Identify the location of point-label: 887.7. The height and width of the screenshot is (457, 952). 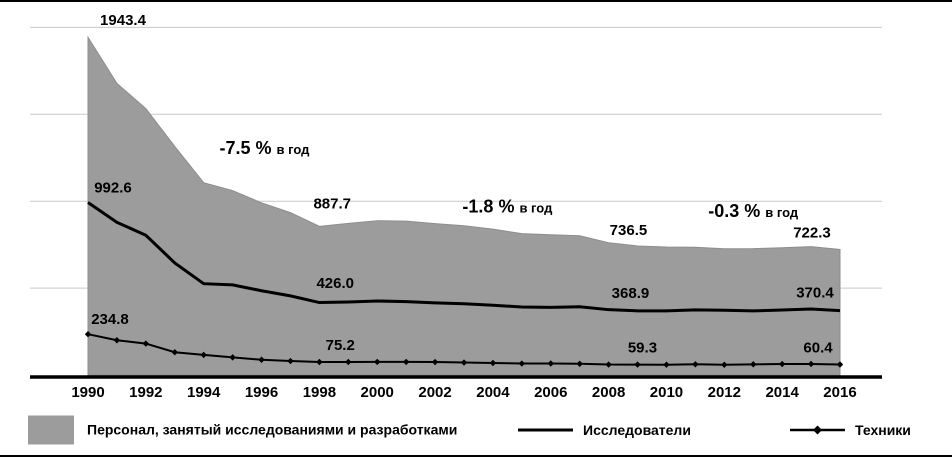
(332, 204).